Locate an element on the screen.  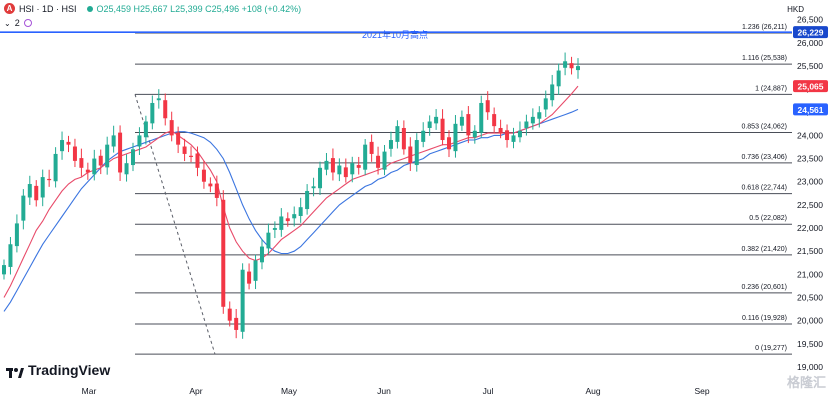
price-tick-label: 23,000 is located at coordinates (810, 182).